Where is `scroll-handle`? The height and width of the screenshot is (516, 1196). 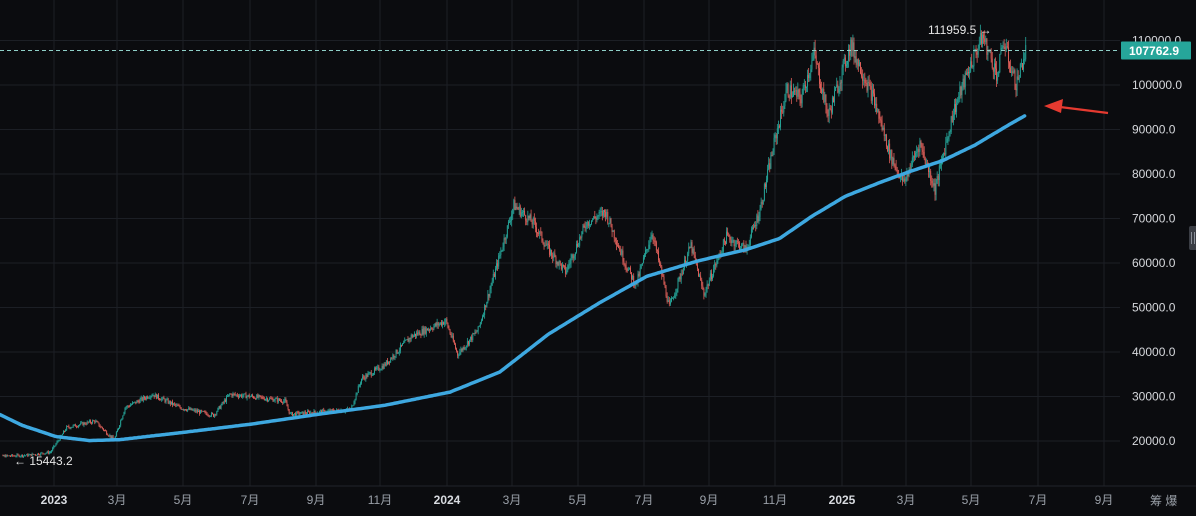
scroll-handle is located at coordinates (1192, 238).